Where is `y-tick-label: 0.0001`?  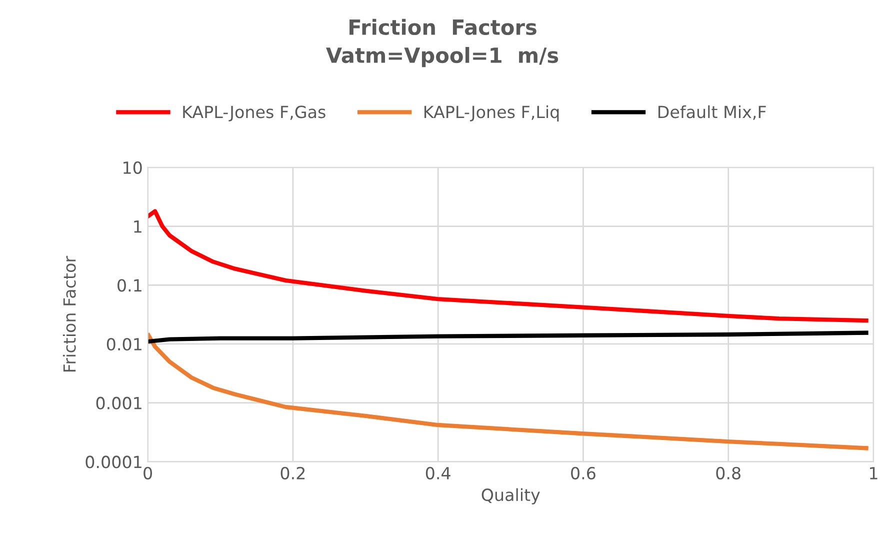
y-tick-label: 0.0001 is located at coordinates (114, 462).